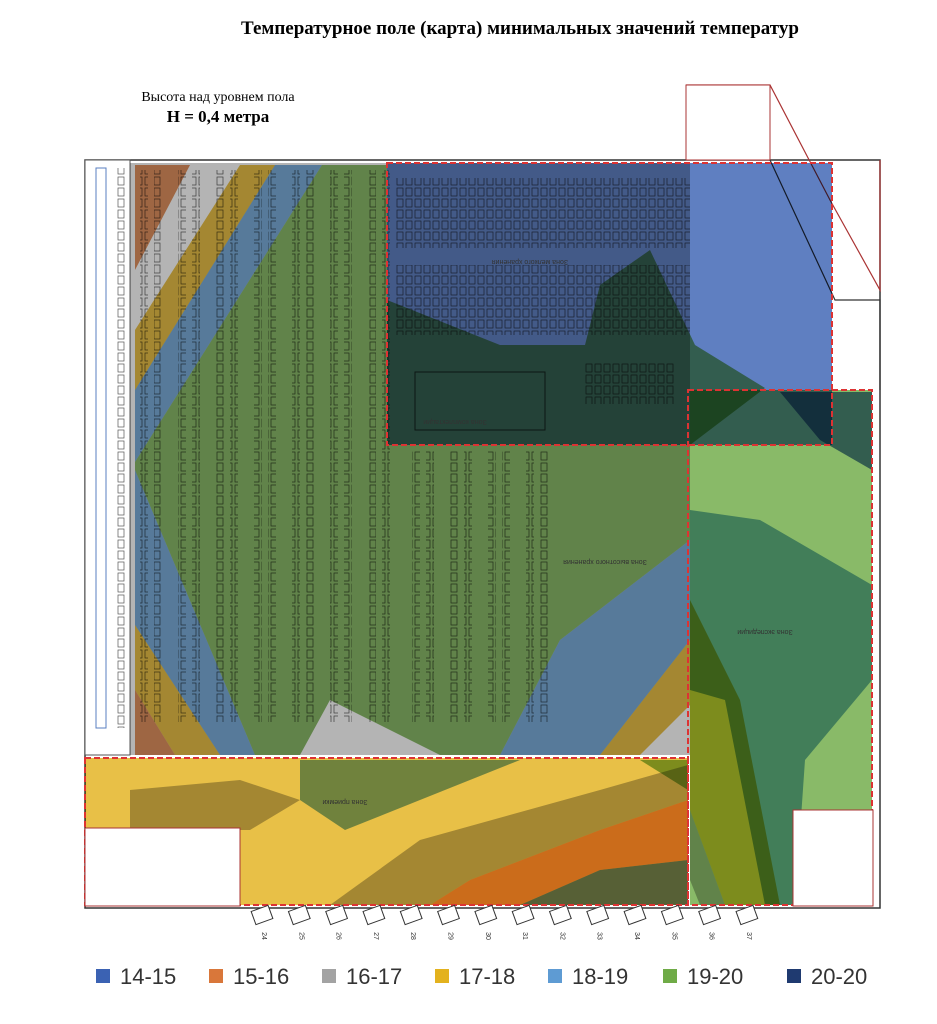 This screenshot has width=937, height=1024. I want to click on dock-label: 33, so click(599, 936).